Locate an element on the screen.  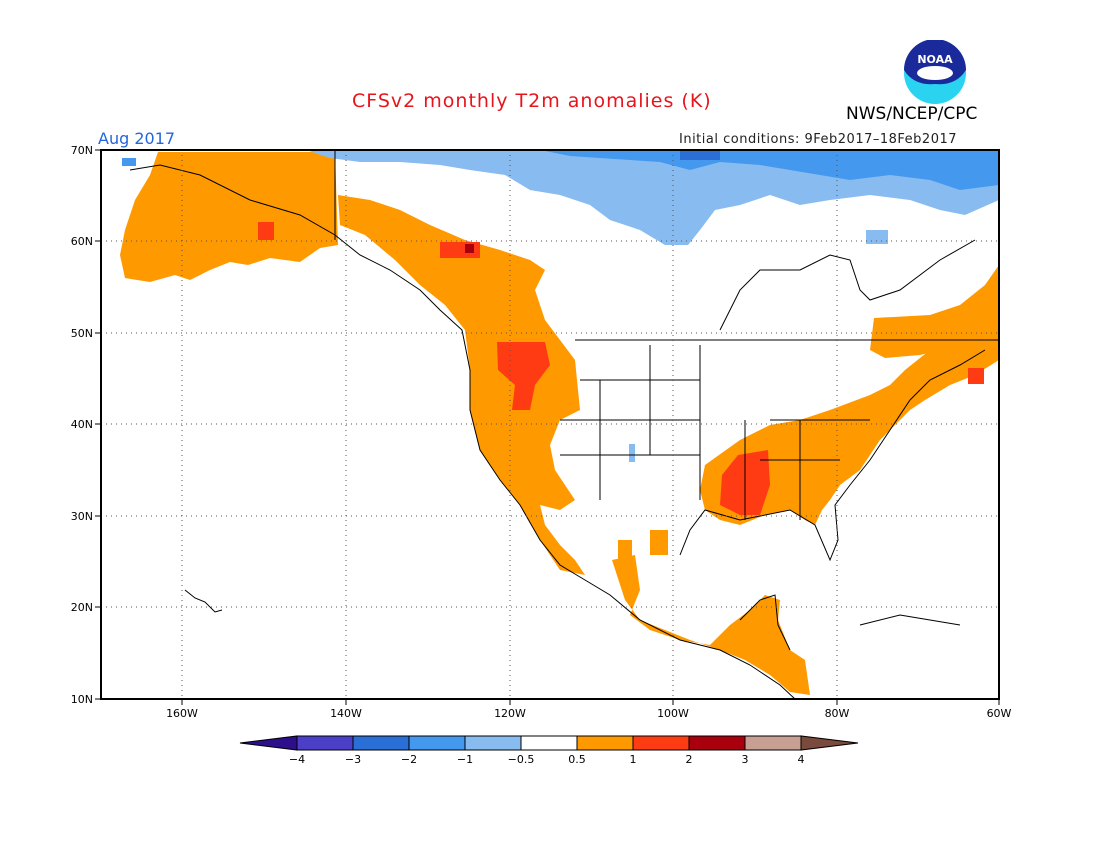
colorbar-arrow-high is located at coordinates (829, 743).